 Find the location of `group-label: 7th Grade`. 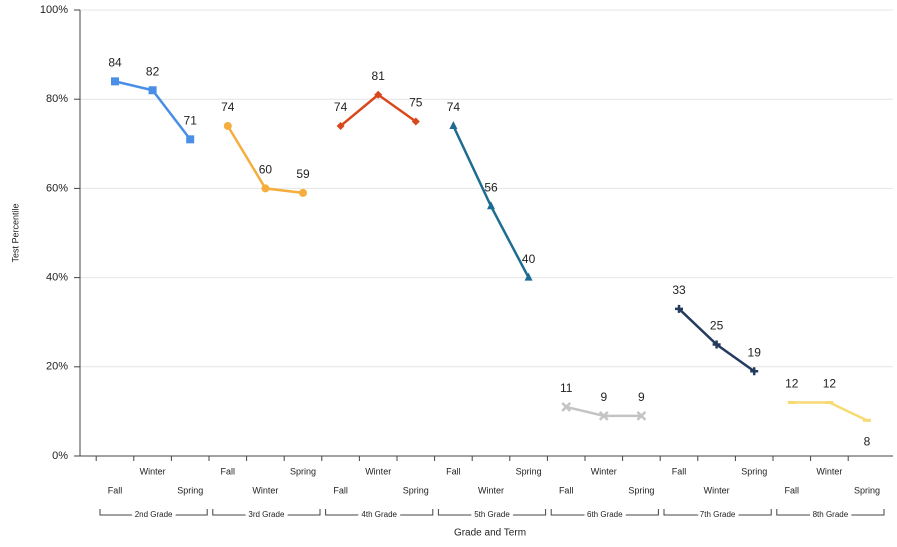

group-label: 7th Grade is located at coordinates (718, 514).